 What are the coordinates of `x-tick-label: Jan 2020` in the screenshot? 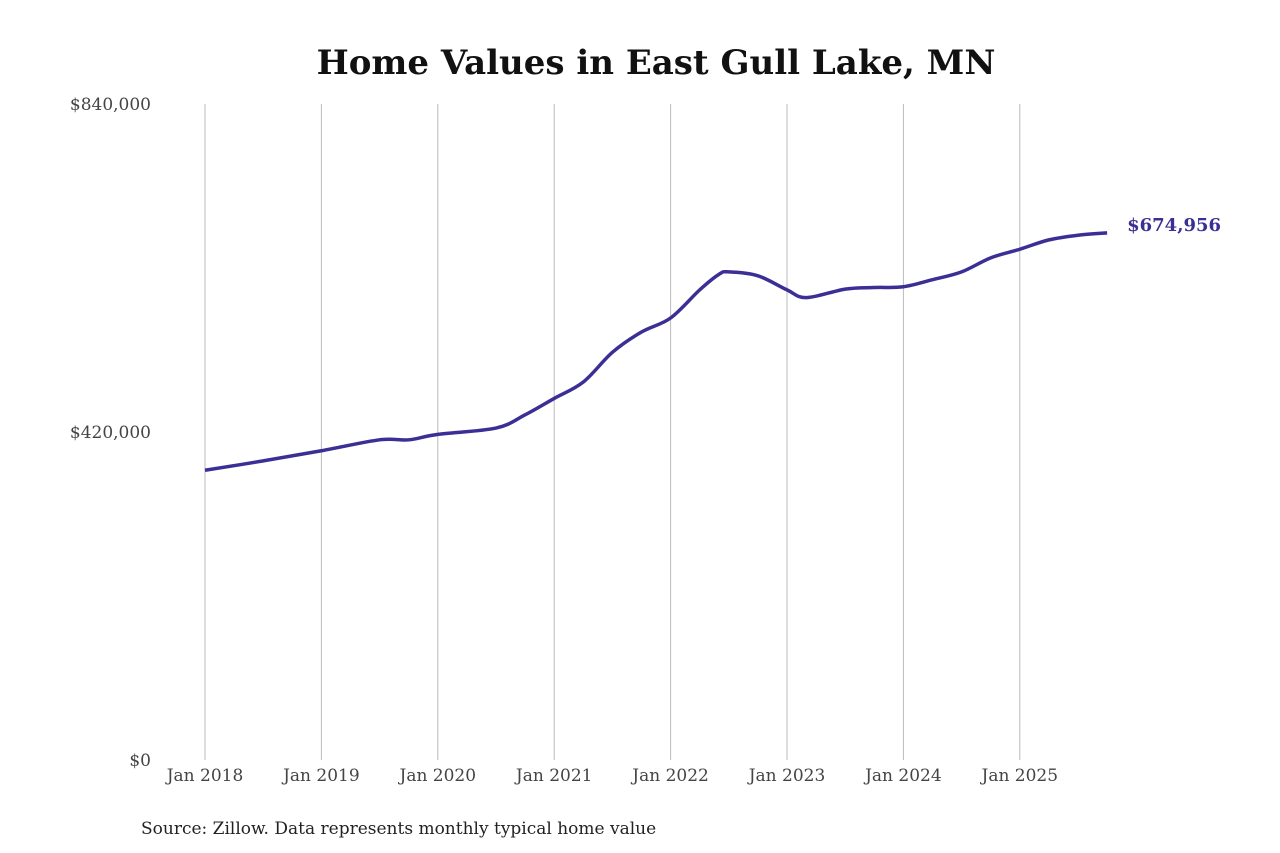 It's located at (437, 776).